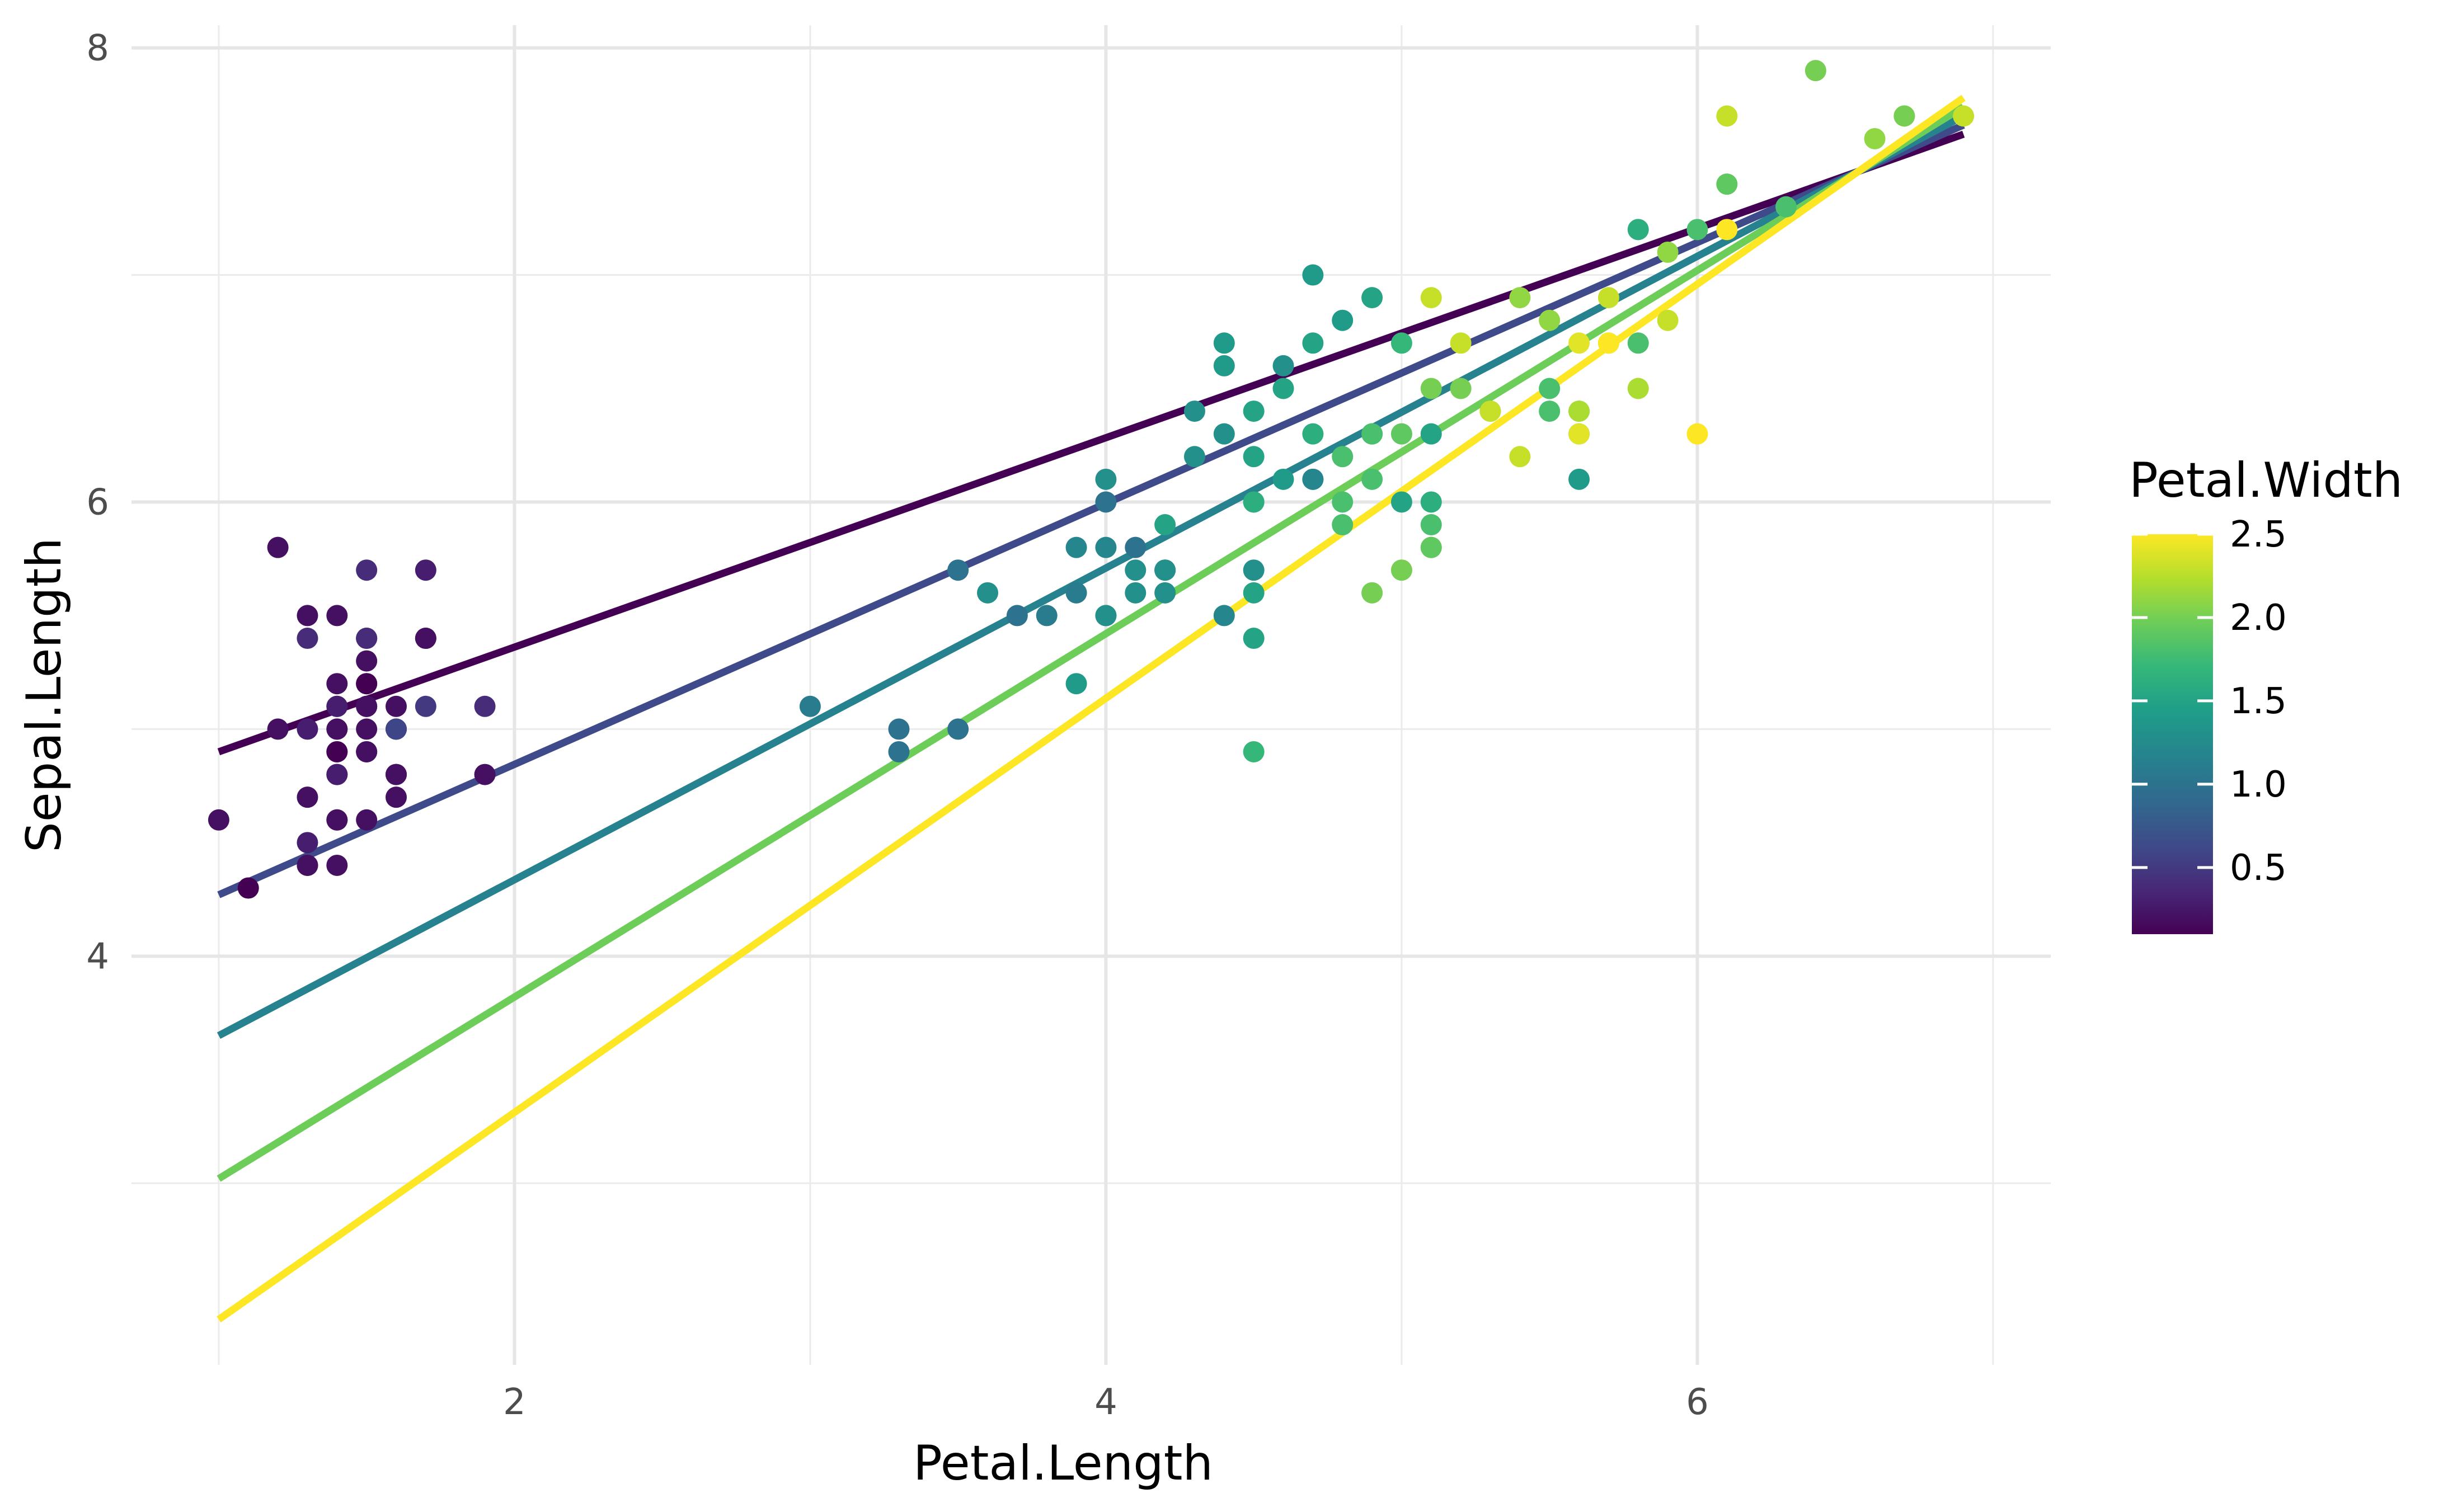 The height and width of the screenshot is (1512, 2448). What do you see at coordinates (2258, 535) in the screenshot?
I see `legend-break-label: 2.5` at bounding box center [2258, 535].